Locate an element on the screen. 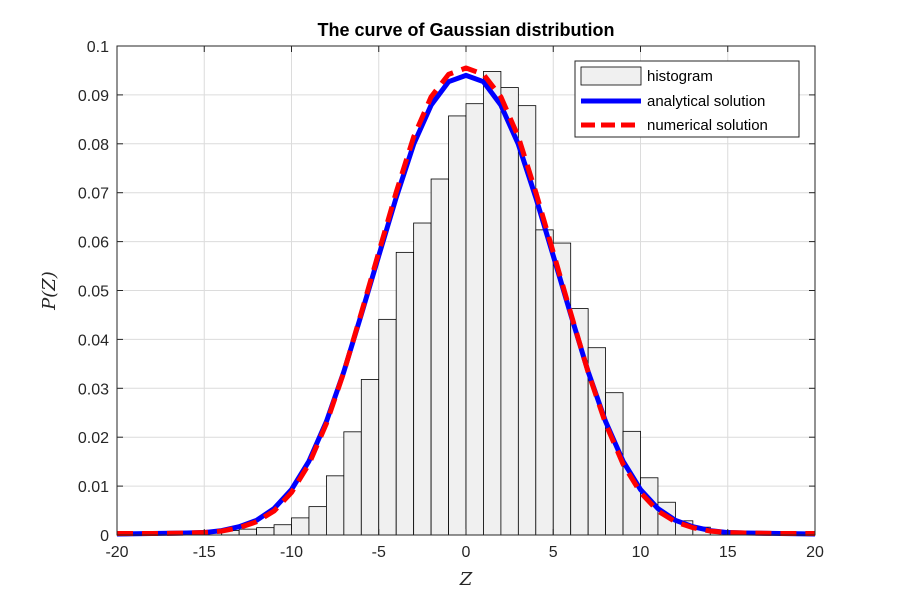 This screenshot has height=600, width=900. y-axis-label: P(Z) is located at coordinates (49, 291).